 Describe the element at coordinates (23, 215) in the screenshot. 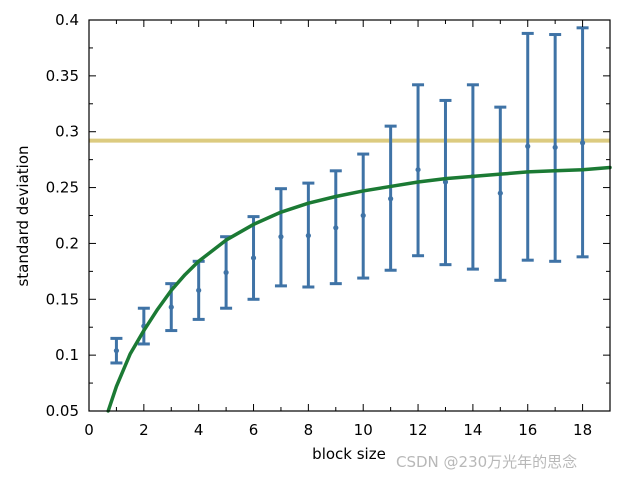

I see `y-axis-label: standard deviation` at that location.